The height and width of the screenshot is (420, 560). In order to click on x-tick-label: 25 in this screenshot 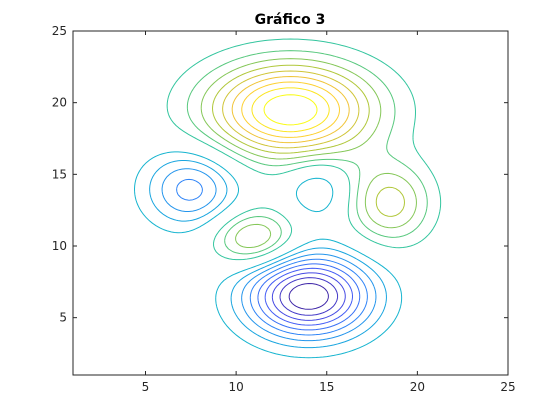, I will do `click(507, 387)`.